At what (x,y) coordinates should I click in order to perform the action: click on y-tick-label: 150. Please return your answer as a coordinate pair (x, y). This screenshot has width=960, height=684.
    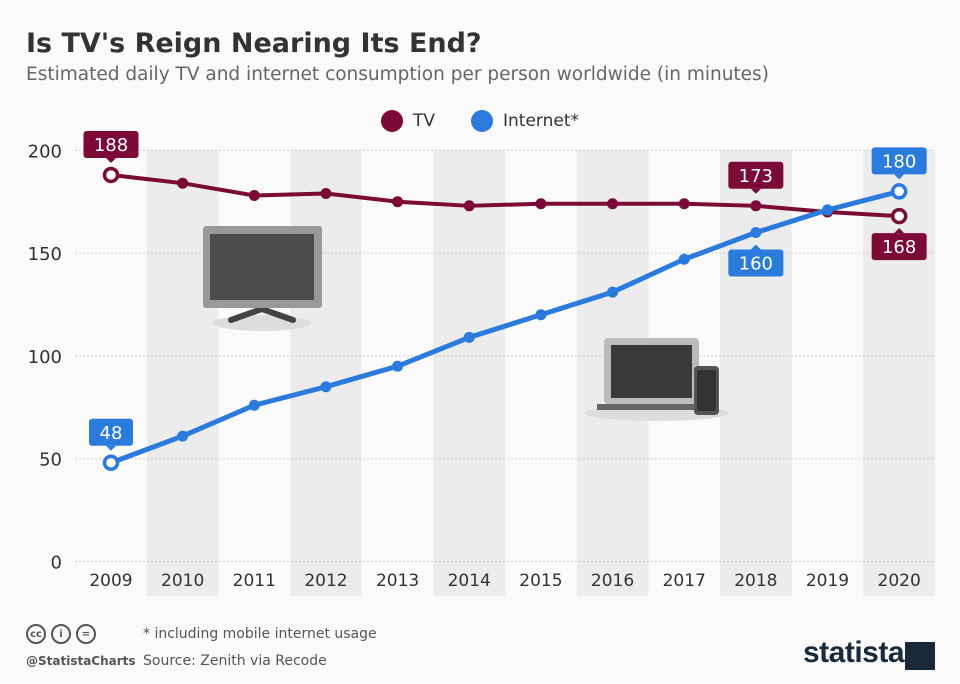
    Looking at the image, I should click on (45, 254).